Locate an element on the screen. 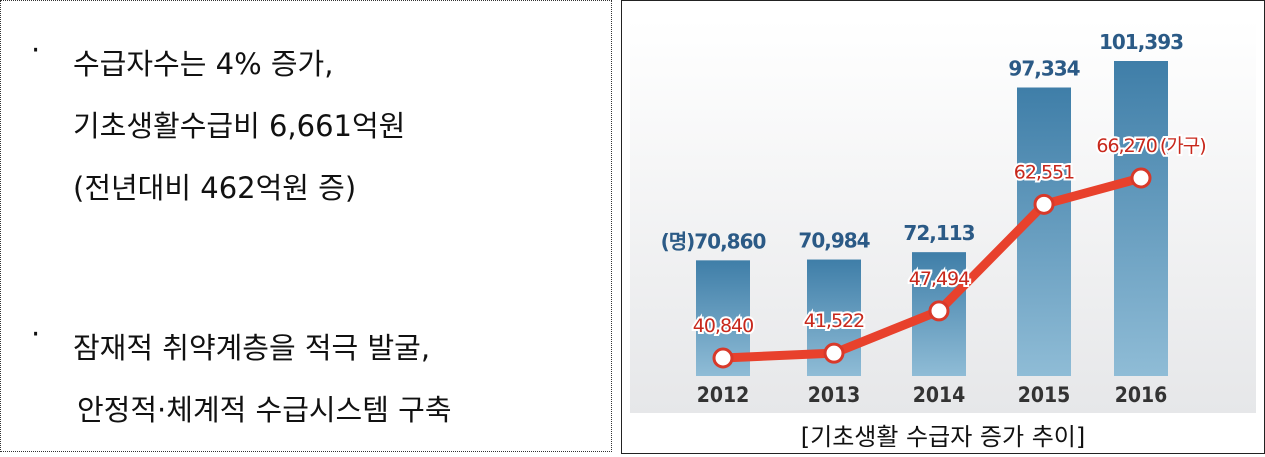 The height and width of the screenshot is (457, 1265). x-tick-label: 2015 is located at coordinates (1044, 395).